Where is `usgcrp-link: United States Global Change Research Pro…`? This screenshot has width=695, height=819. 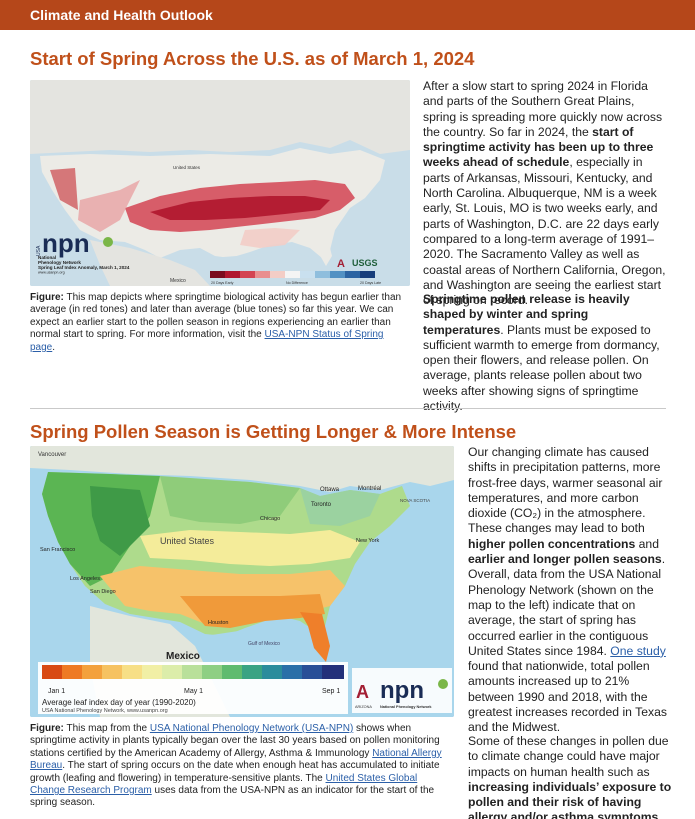
usgcrp-link: United States Global Change Research Pro… is located at coordinates (224, 784).